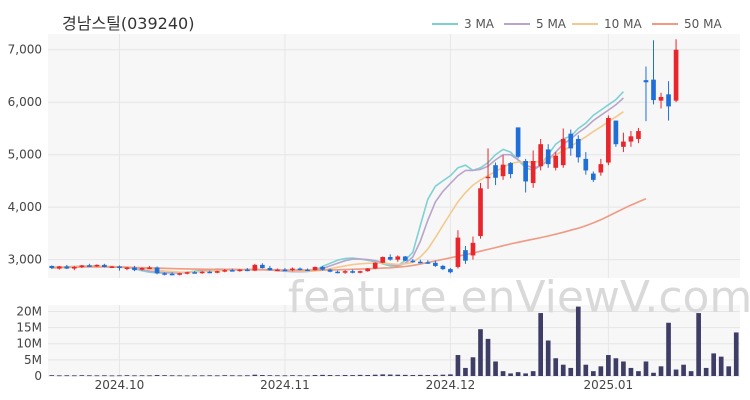  What do you see at coordinates (29, 311) in the screenshot?
I see `volume-tick-label: 20M` at bounding box center [29, 311].